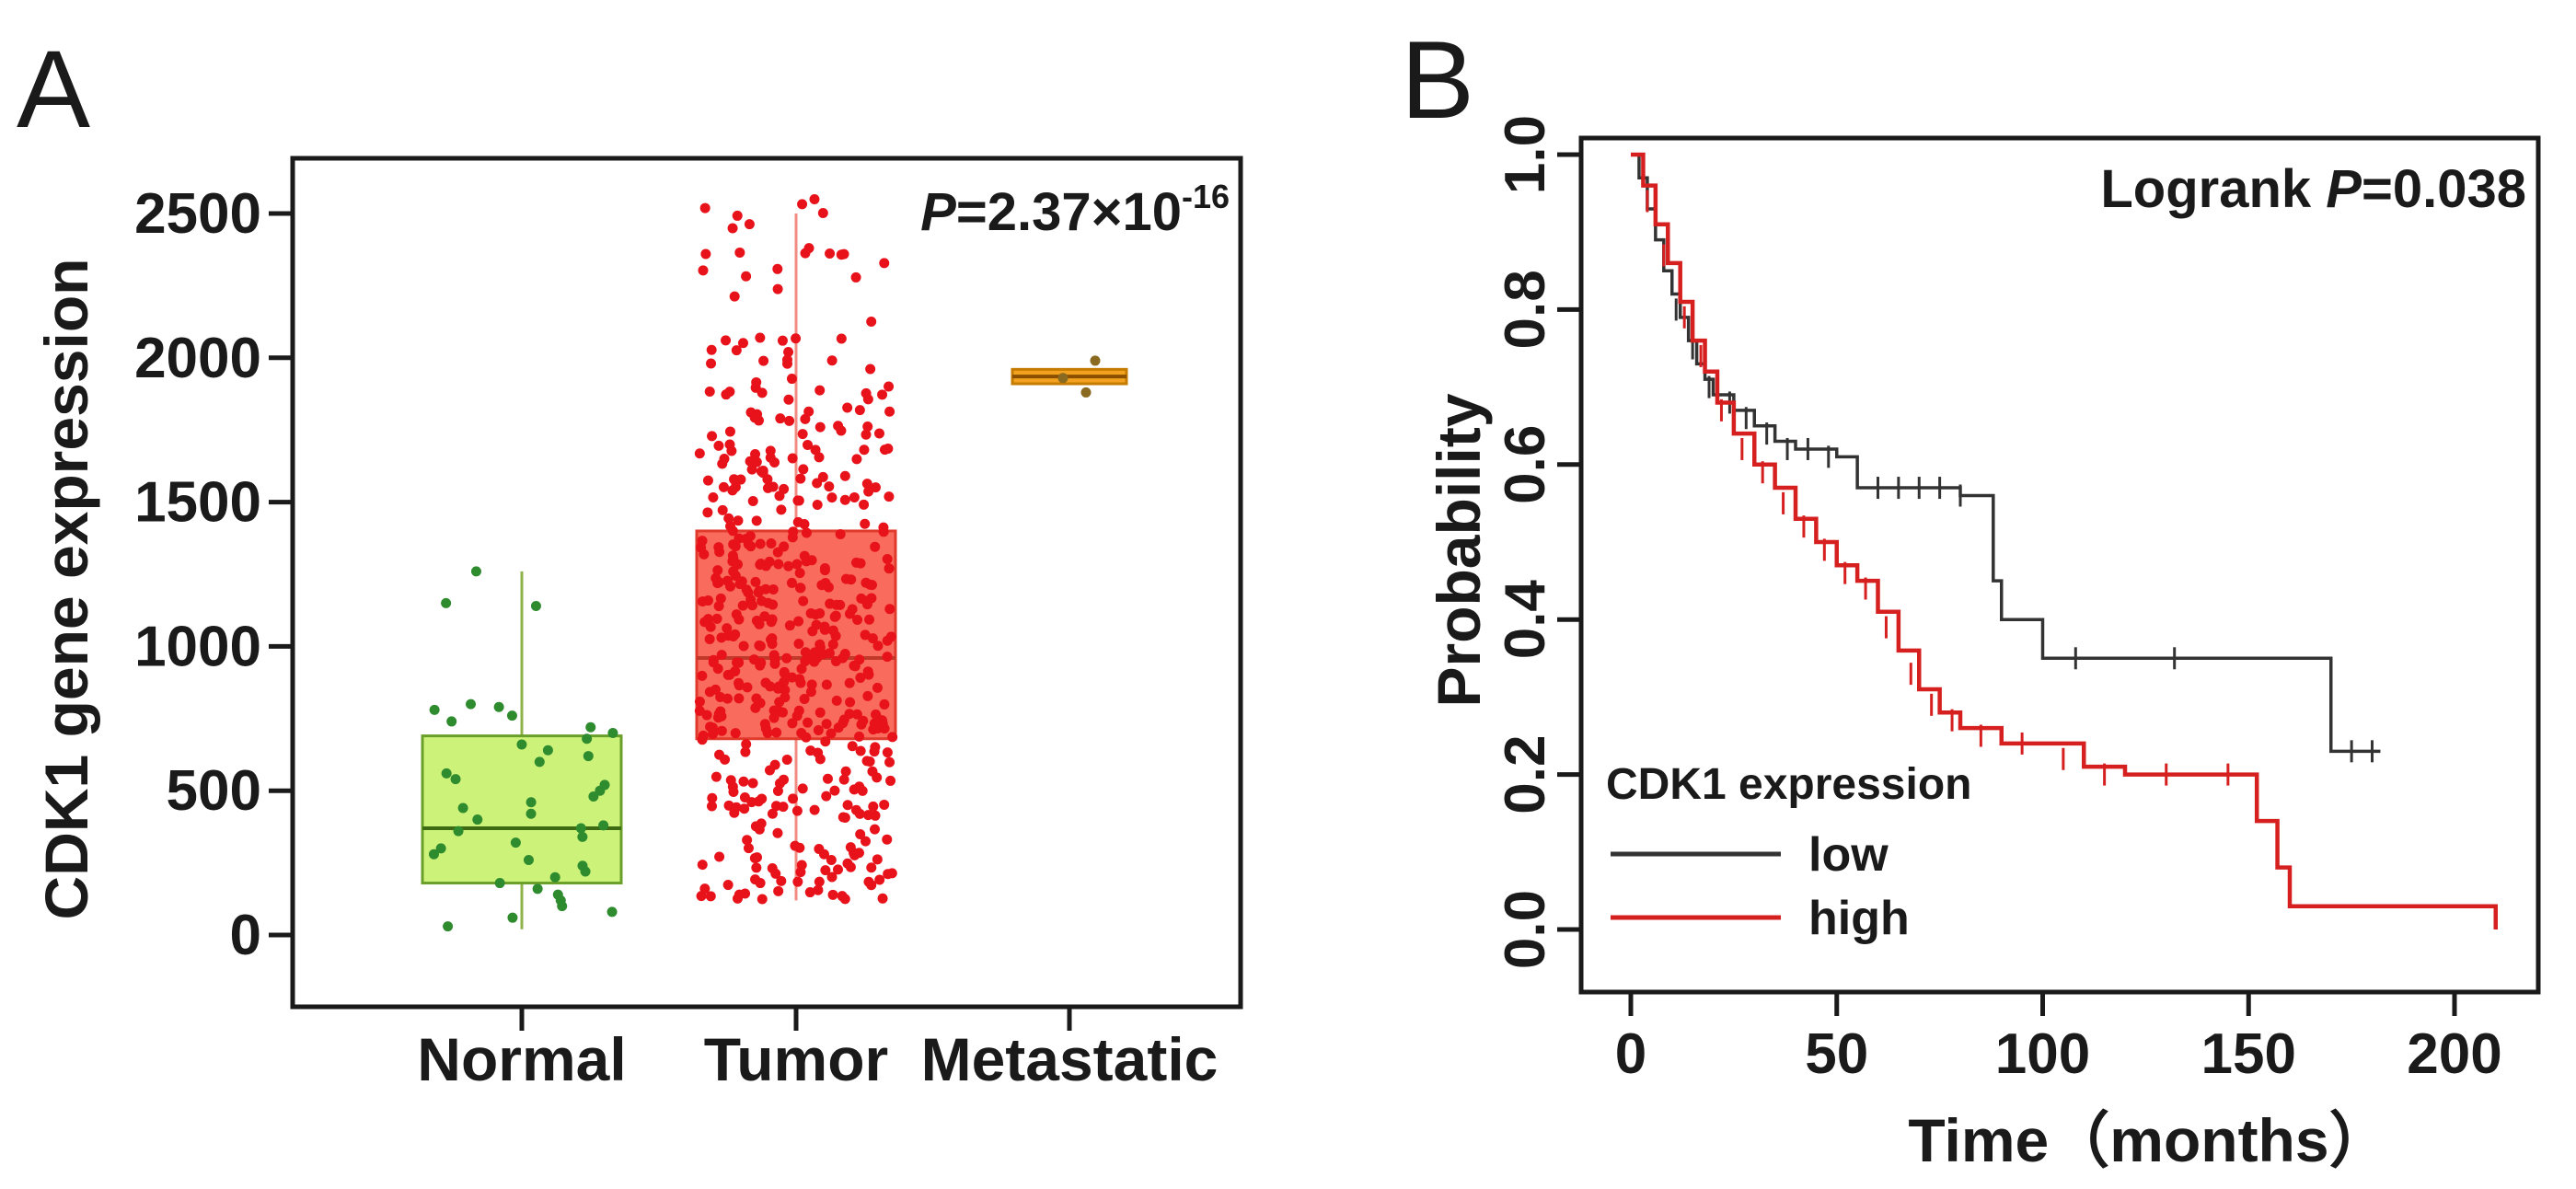  What do you see at coordinates (2148, 1140) in the screenshot?
I see `panel-b-x-axis-title: Time（months）` at bounding box center [2148, 1140].